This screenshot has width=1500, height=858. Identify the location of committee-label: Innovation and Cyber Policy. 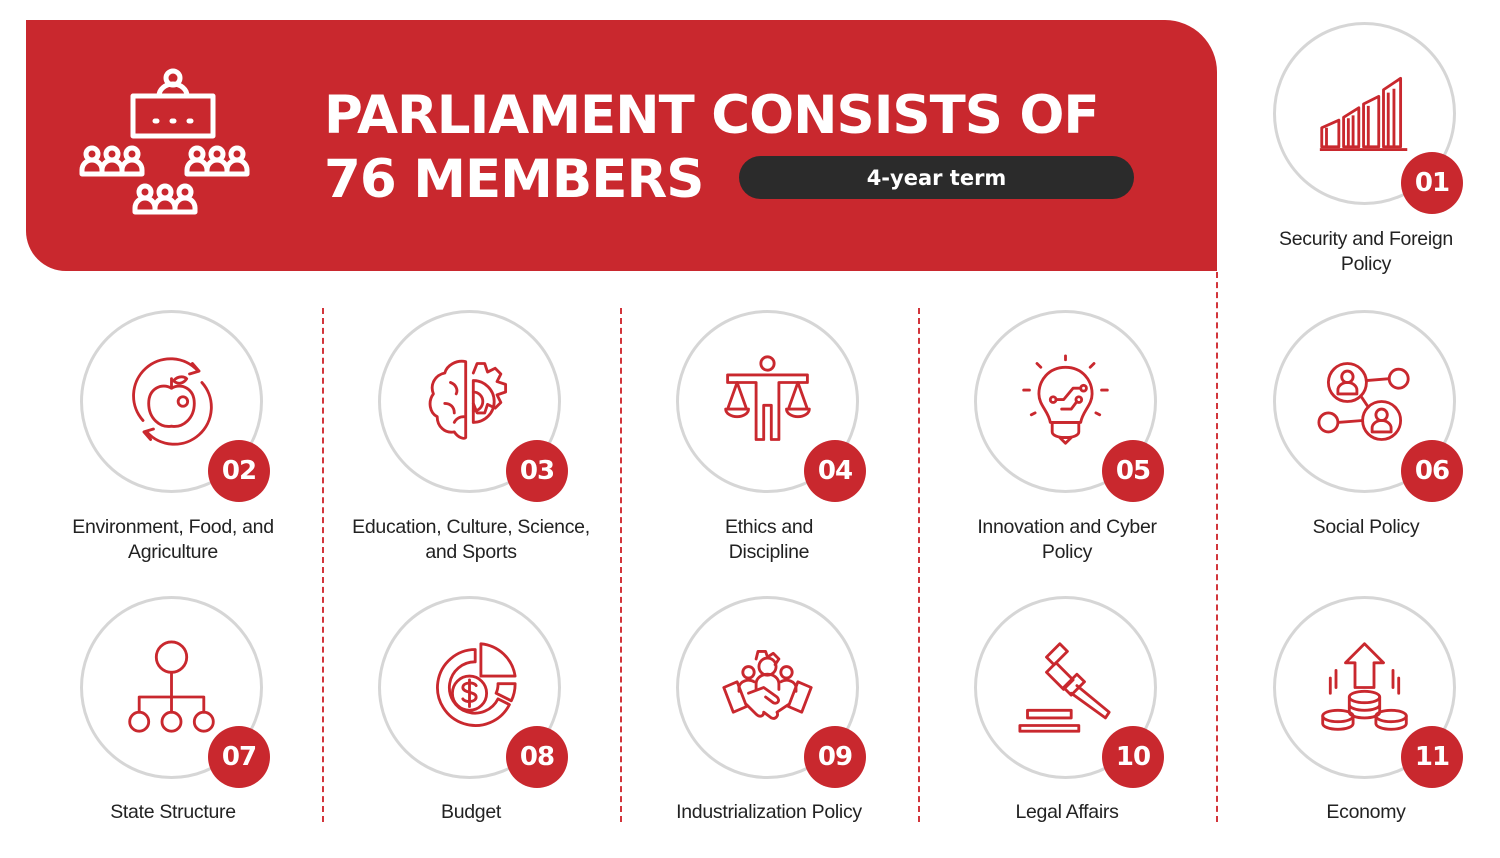
(1067, 540).